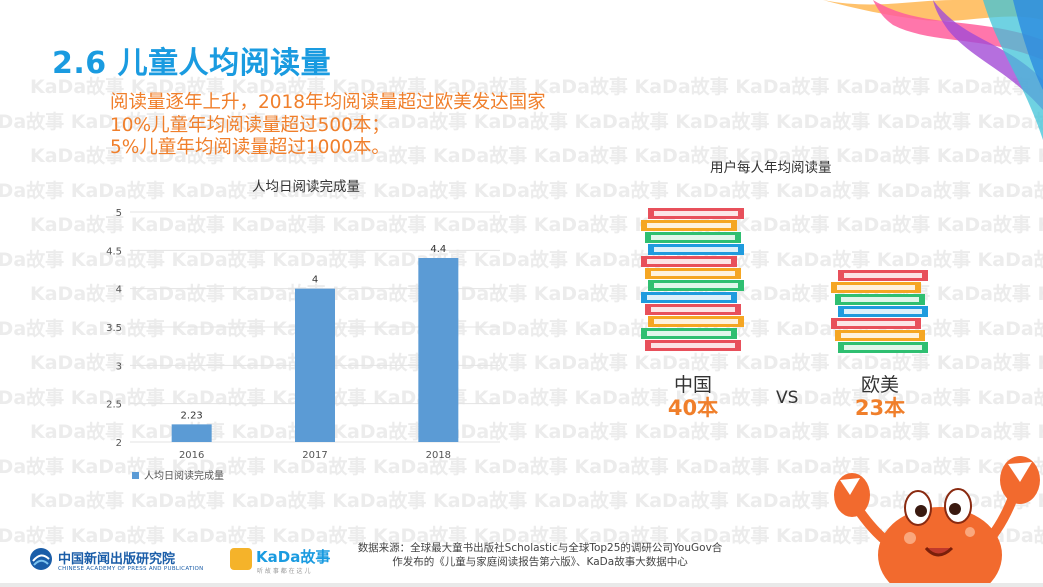 The image size is (1043, 587). I want to click on crab-mascot-illustration, so click(937, 521).